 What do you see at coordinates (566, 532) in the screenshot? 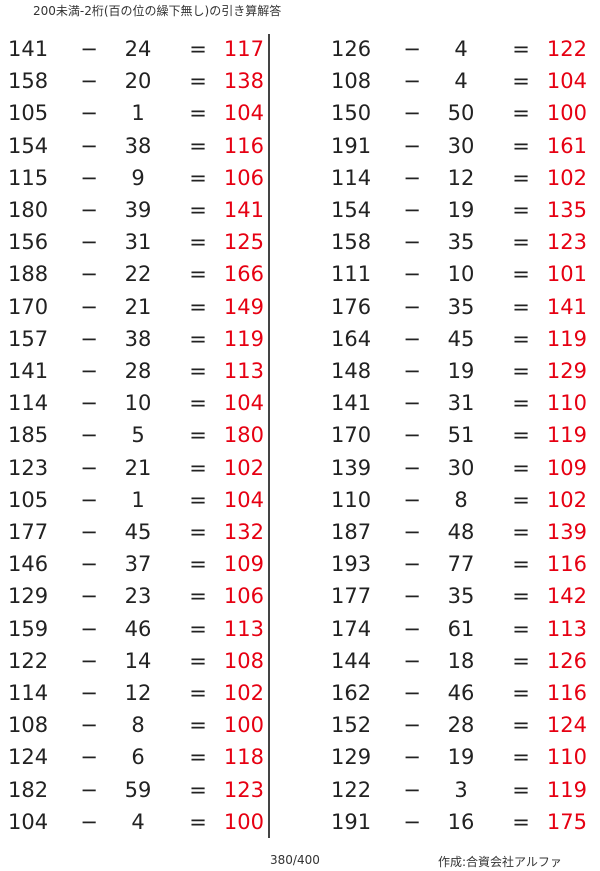
I see `answer: 139` at bounding box center [566, 532].